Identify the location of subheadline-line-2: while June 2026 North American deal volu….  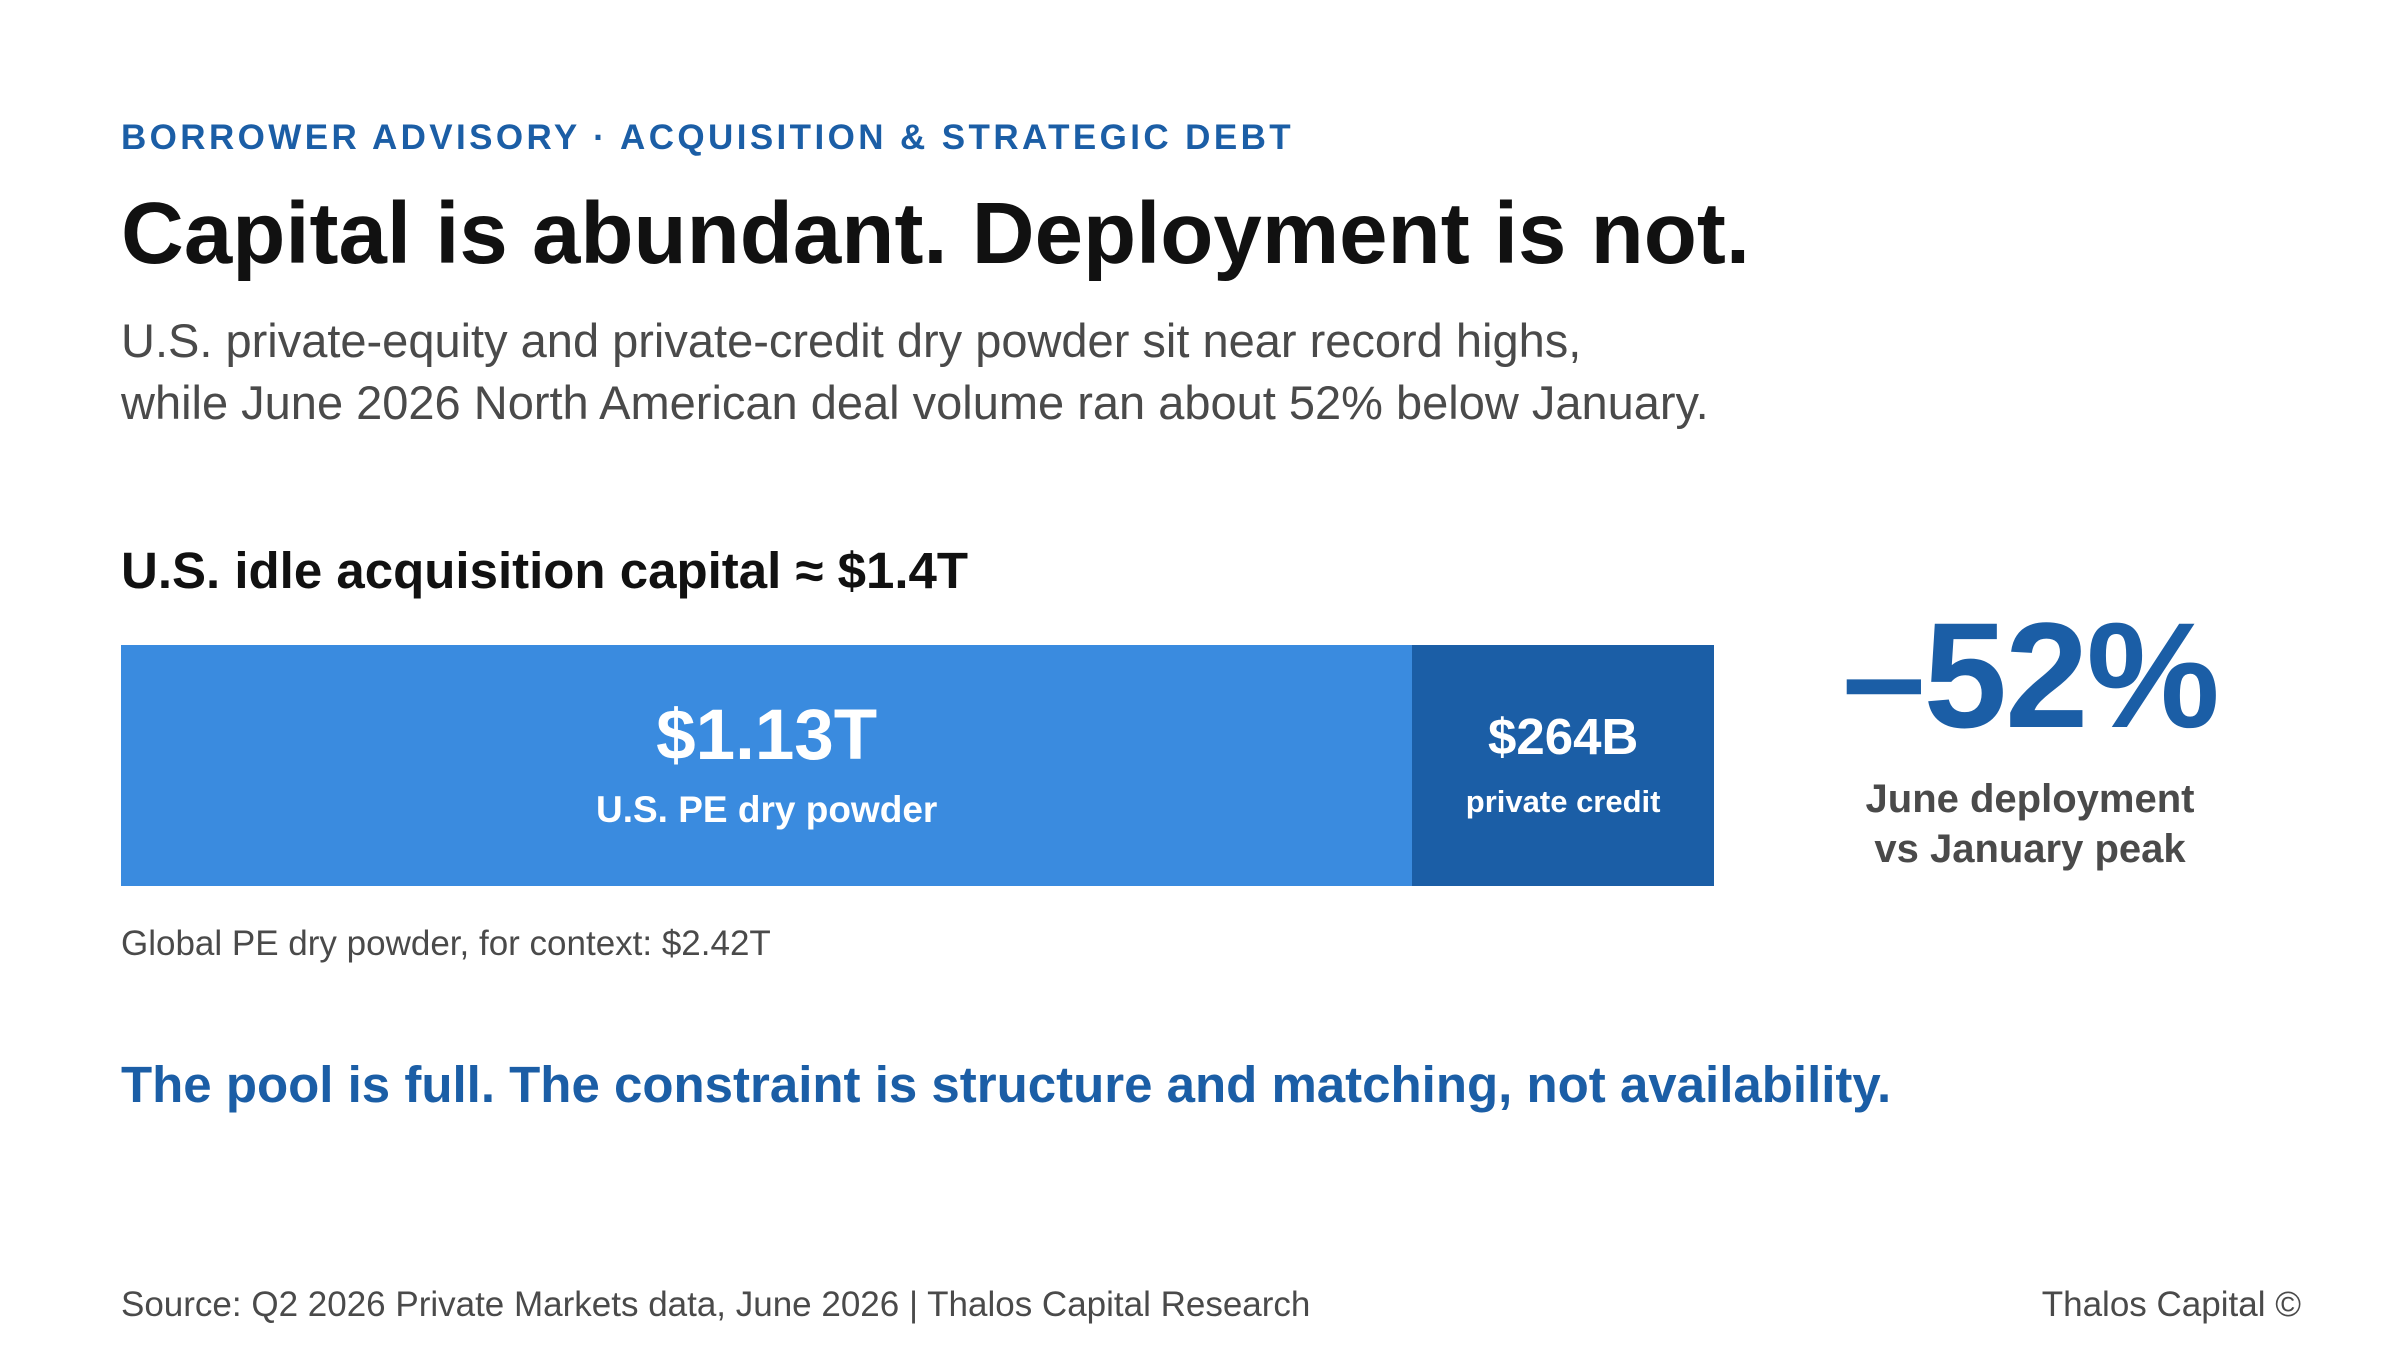
(915, 402).